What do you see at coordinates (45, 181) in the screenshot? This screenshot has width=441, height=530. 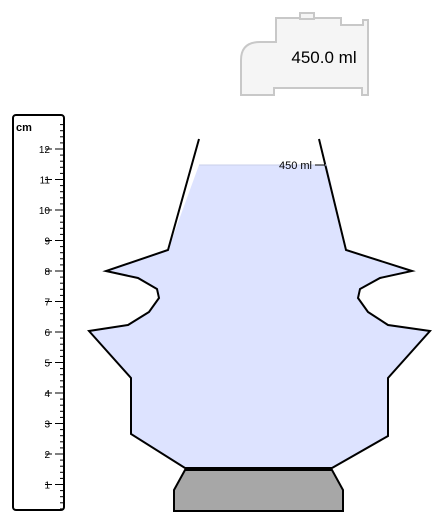 I see `ruler-tick-label: 11` at bounding box center [45, 181].